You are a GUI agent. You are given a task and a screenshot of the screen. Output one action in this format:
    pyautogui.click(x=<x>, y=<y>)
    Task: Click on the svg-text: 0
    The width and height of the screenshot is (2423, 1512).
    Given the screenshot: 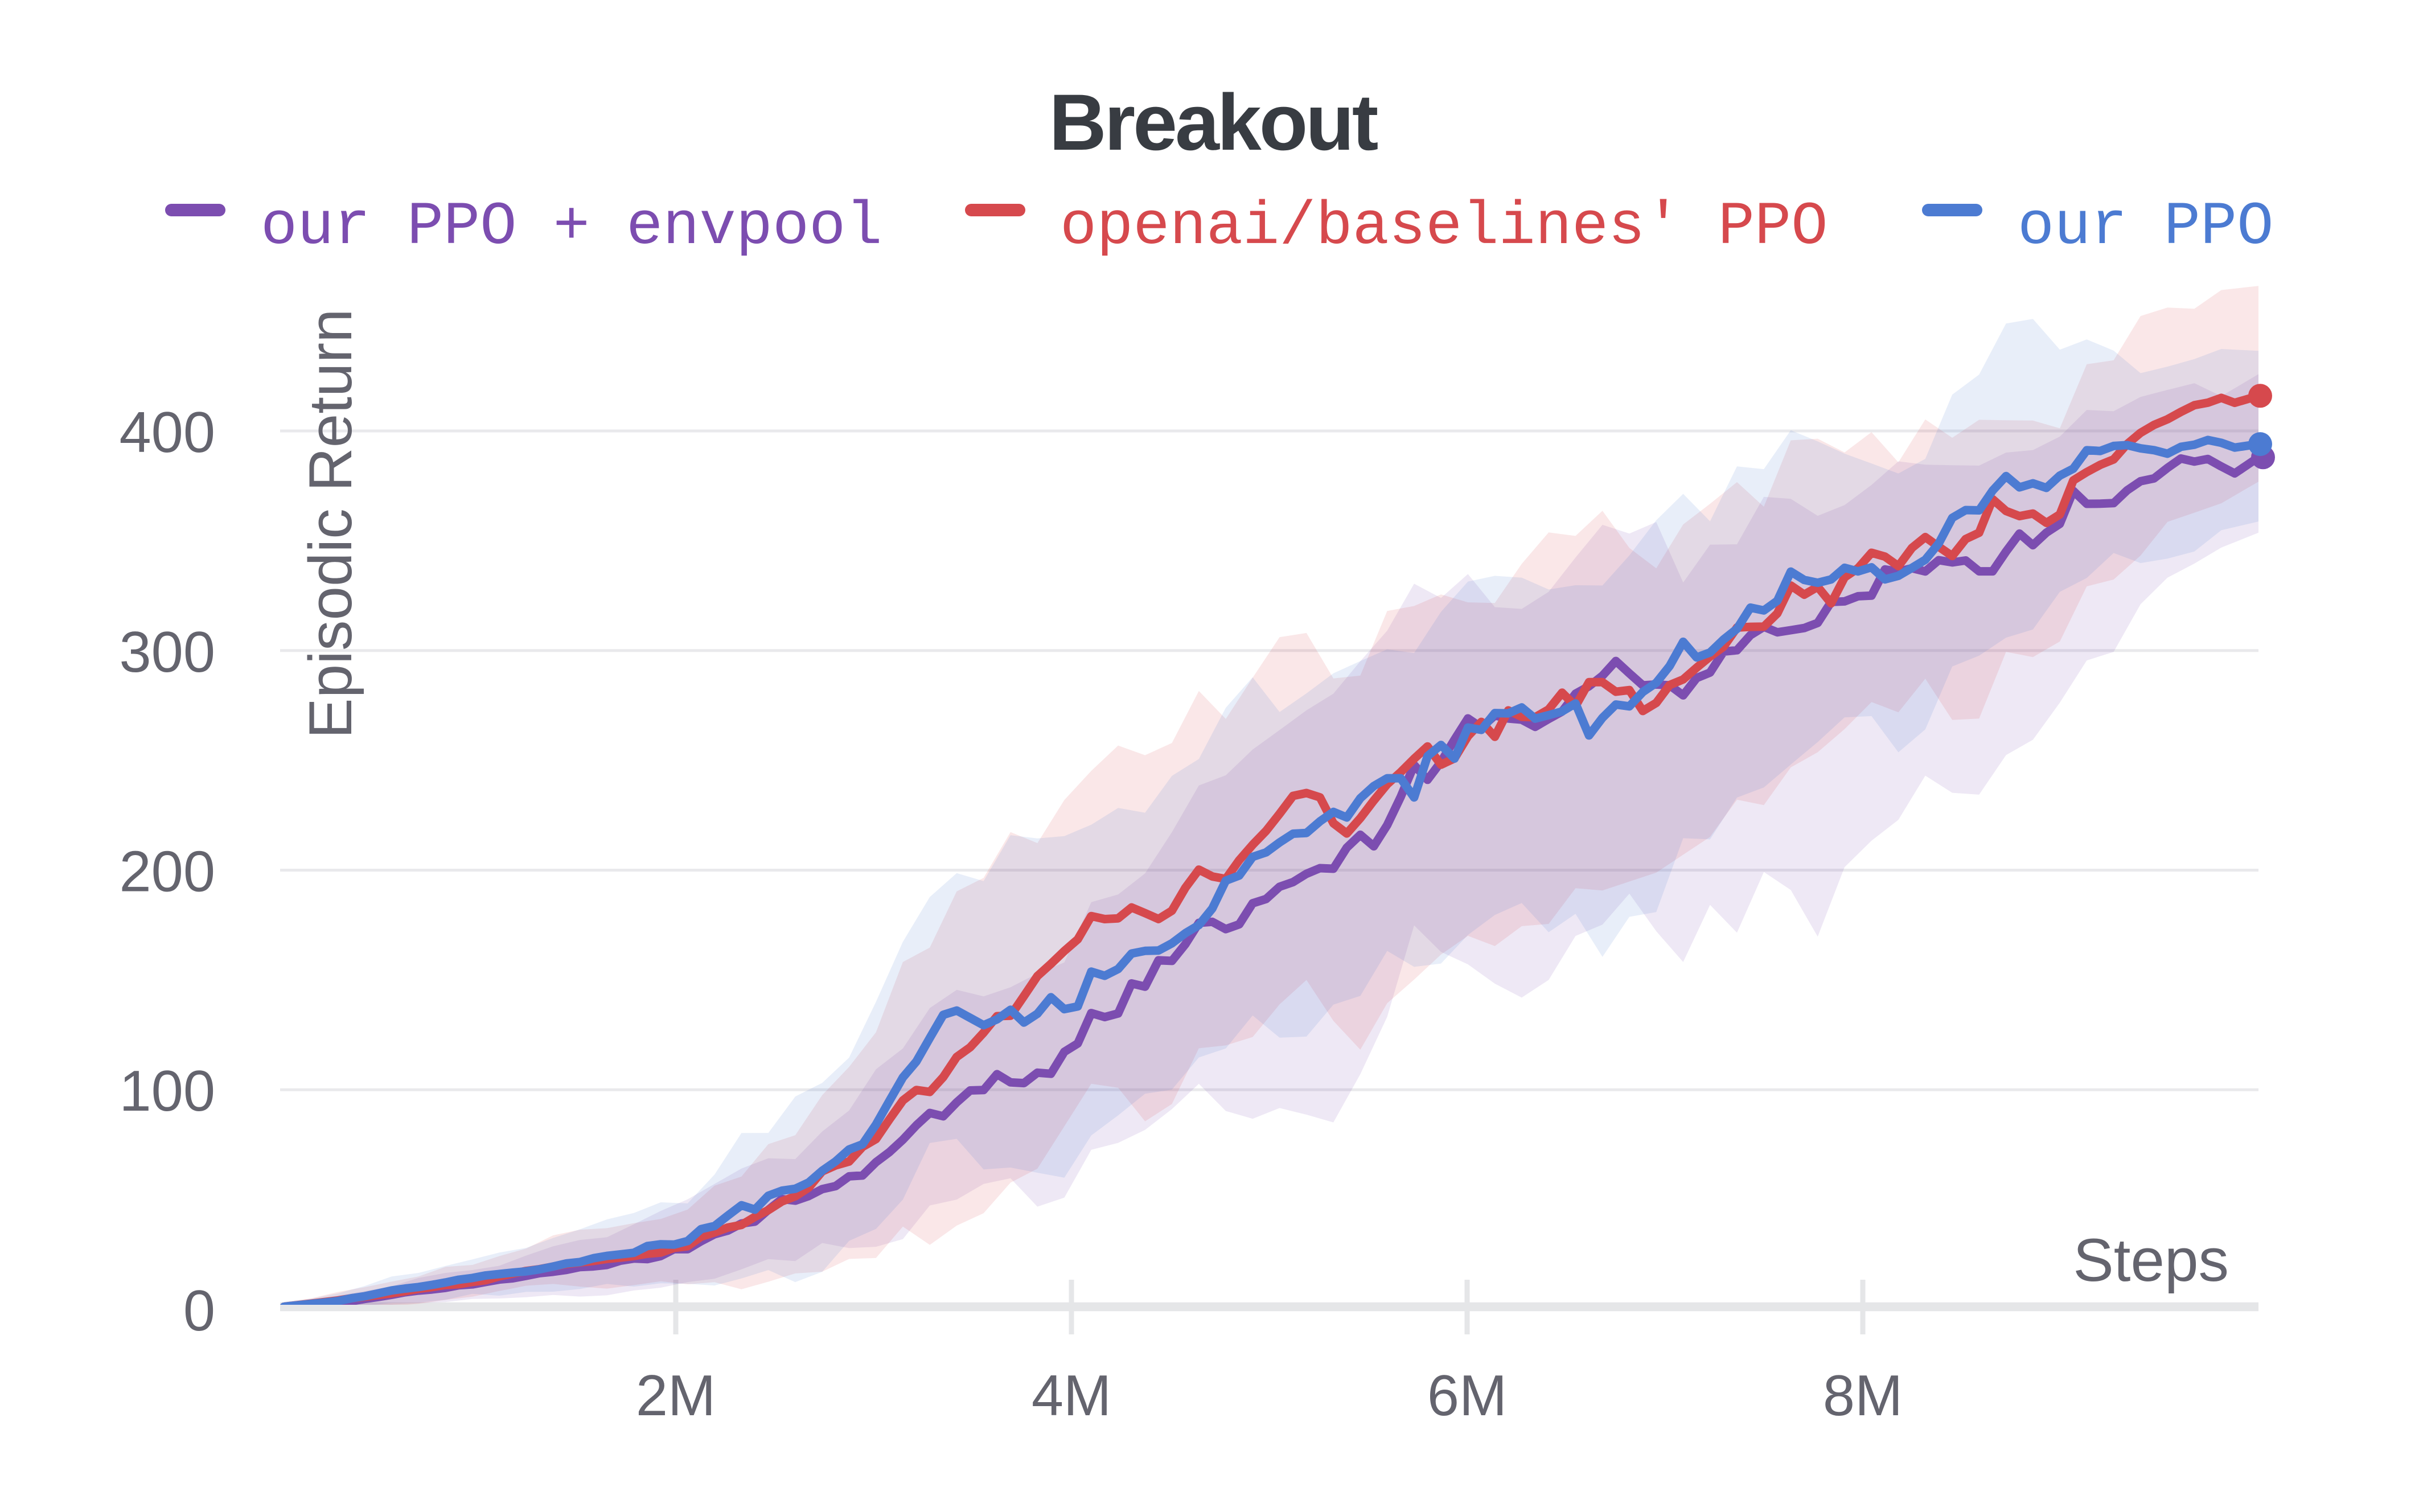 What is the action you would take?
    pyautogui.click(x=199, y=1311)
    